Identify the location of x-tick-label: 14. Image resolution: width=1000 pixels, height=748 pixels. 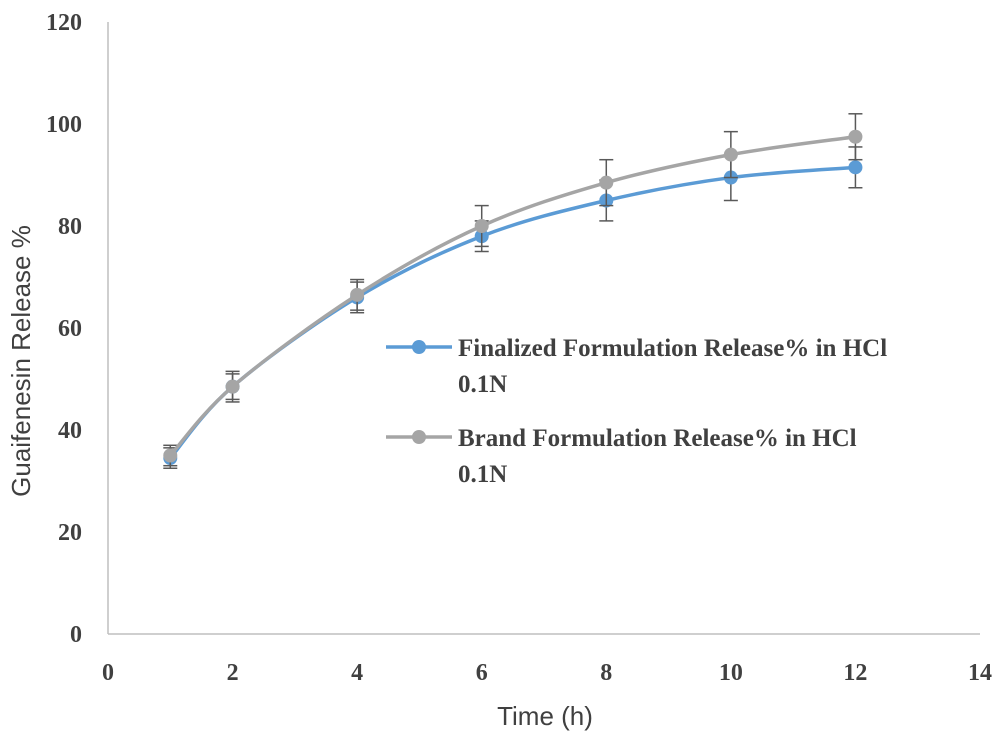
(980, 673).